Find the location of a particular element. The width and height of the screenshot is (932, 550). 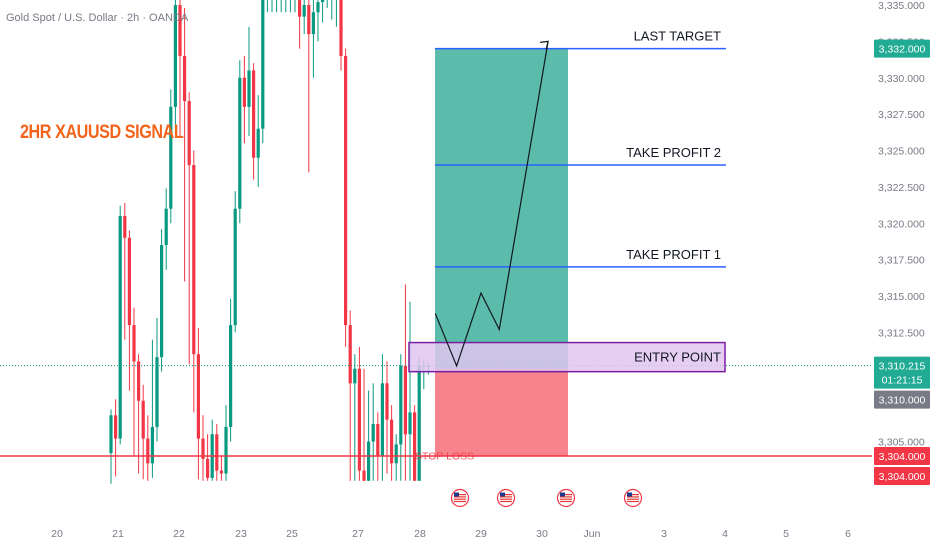

stop-loss-badge-2-text: 3,304.000 is located at coordinates (902, 477).